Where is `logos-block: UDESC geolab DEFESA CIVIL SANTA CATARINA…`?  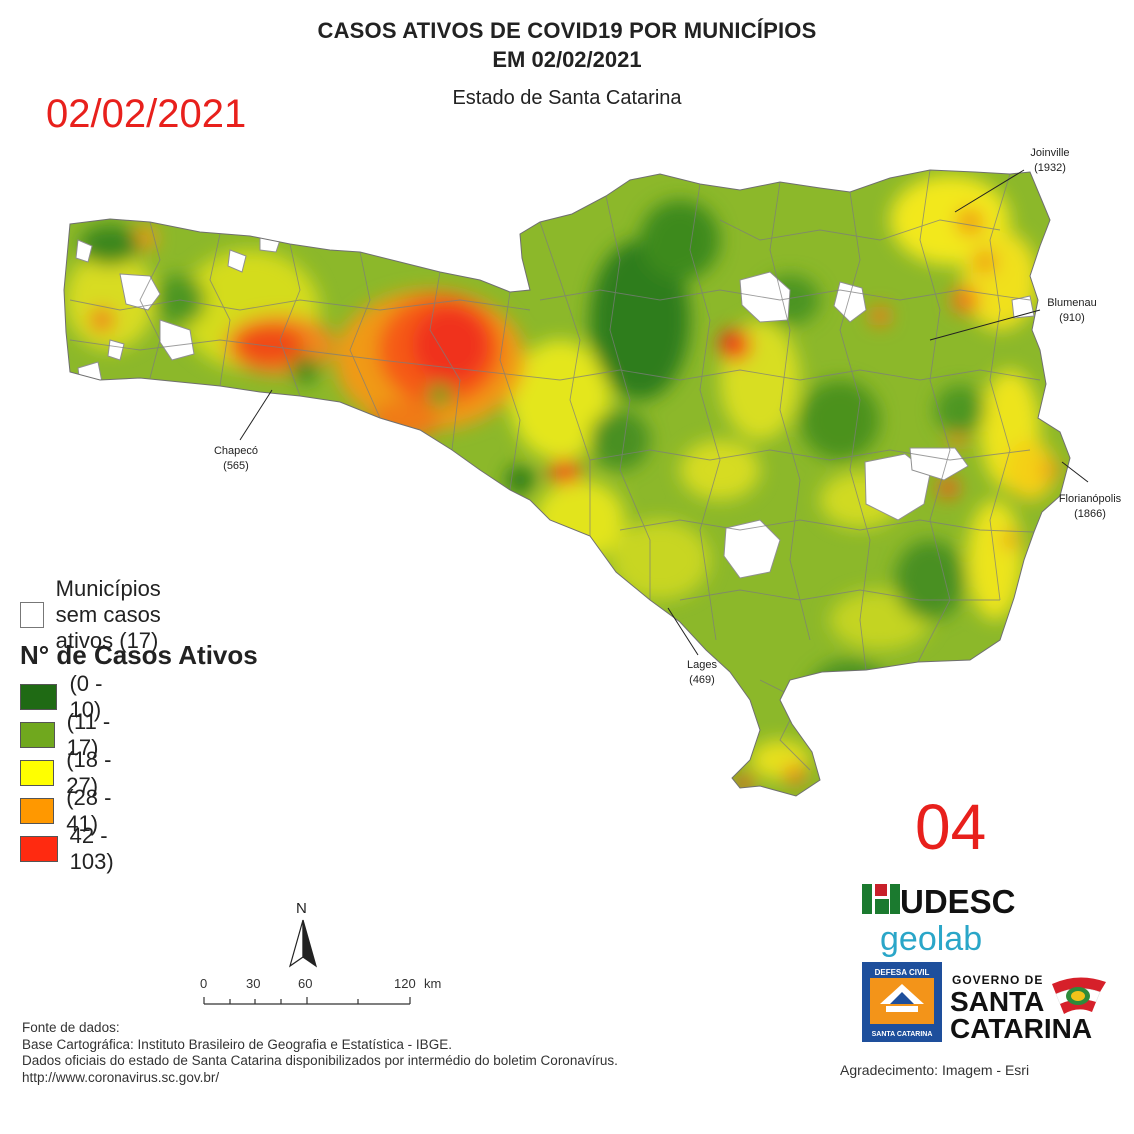 logos-block: UDESC geolab DEFESA CIVIL SANTA CATARINA… is located at coordinates (984, 963).